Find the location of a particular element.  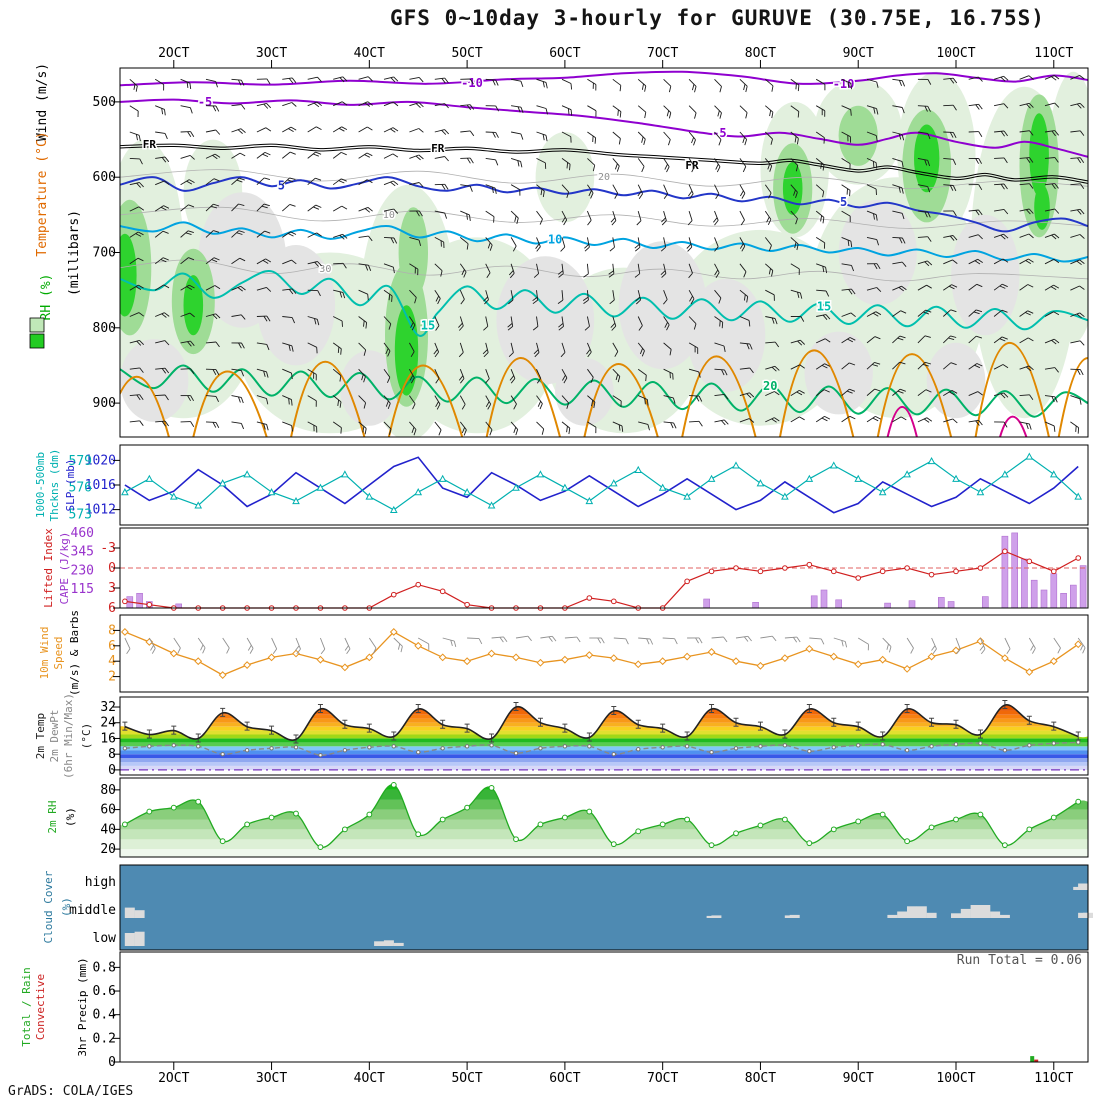

cloud-bar is located at coordinates (975, 911).